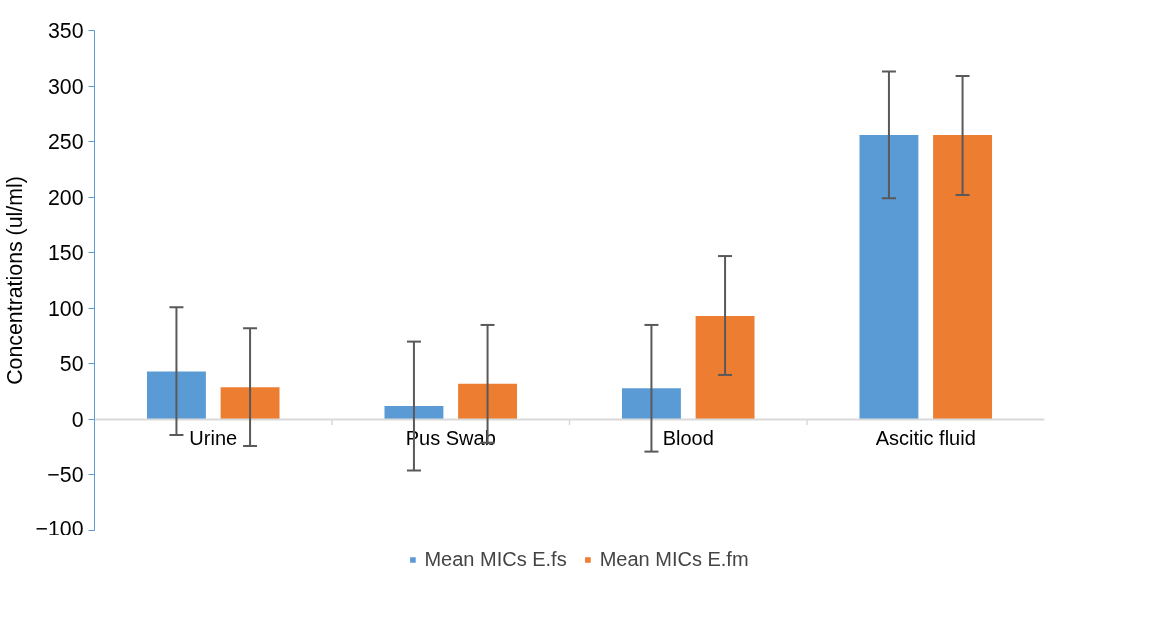 This screenshot has height=630, width=1150. What do you see at coordinates (65, 31) in the screenshot?
I see `y-tick-label: 350` at bounding box center [65, 31].